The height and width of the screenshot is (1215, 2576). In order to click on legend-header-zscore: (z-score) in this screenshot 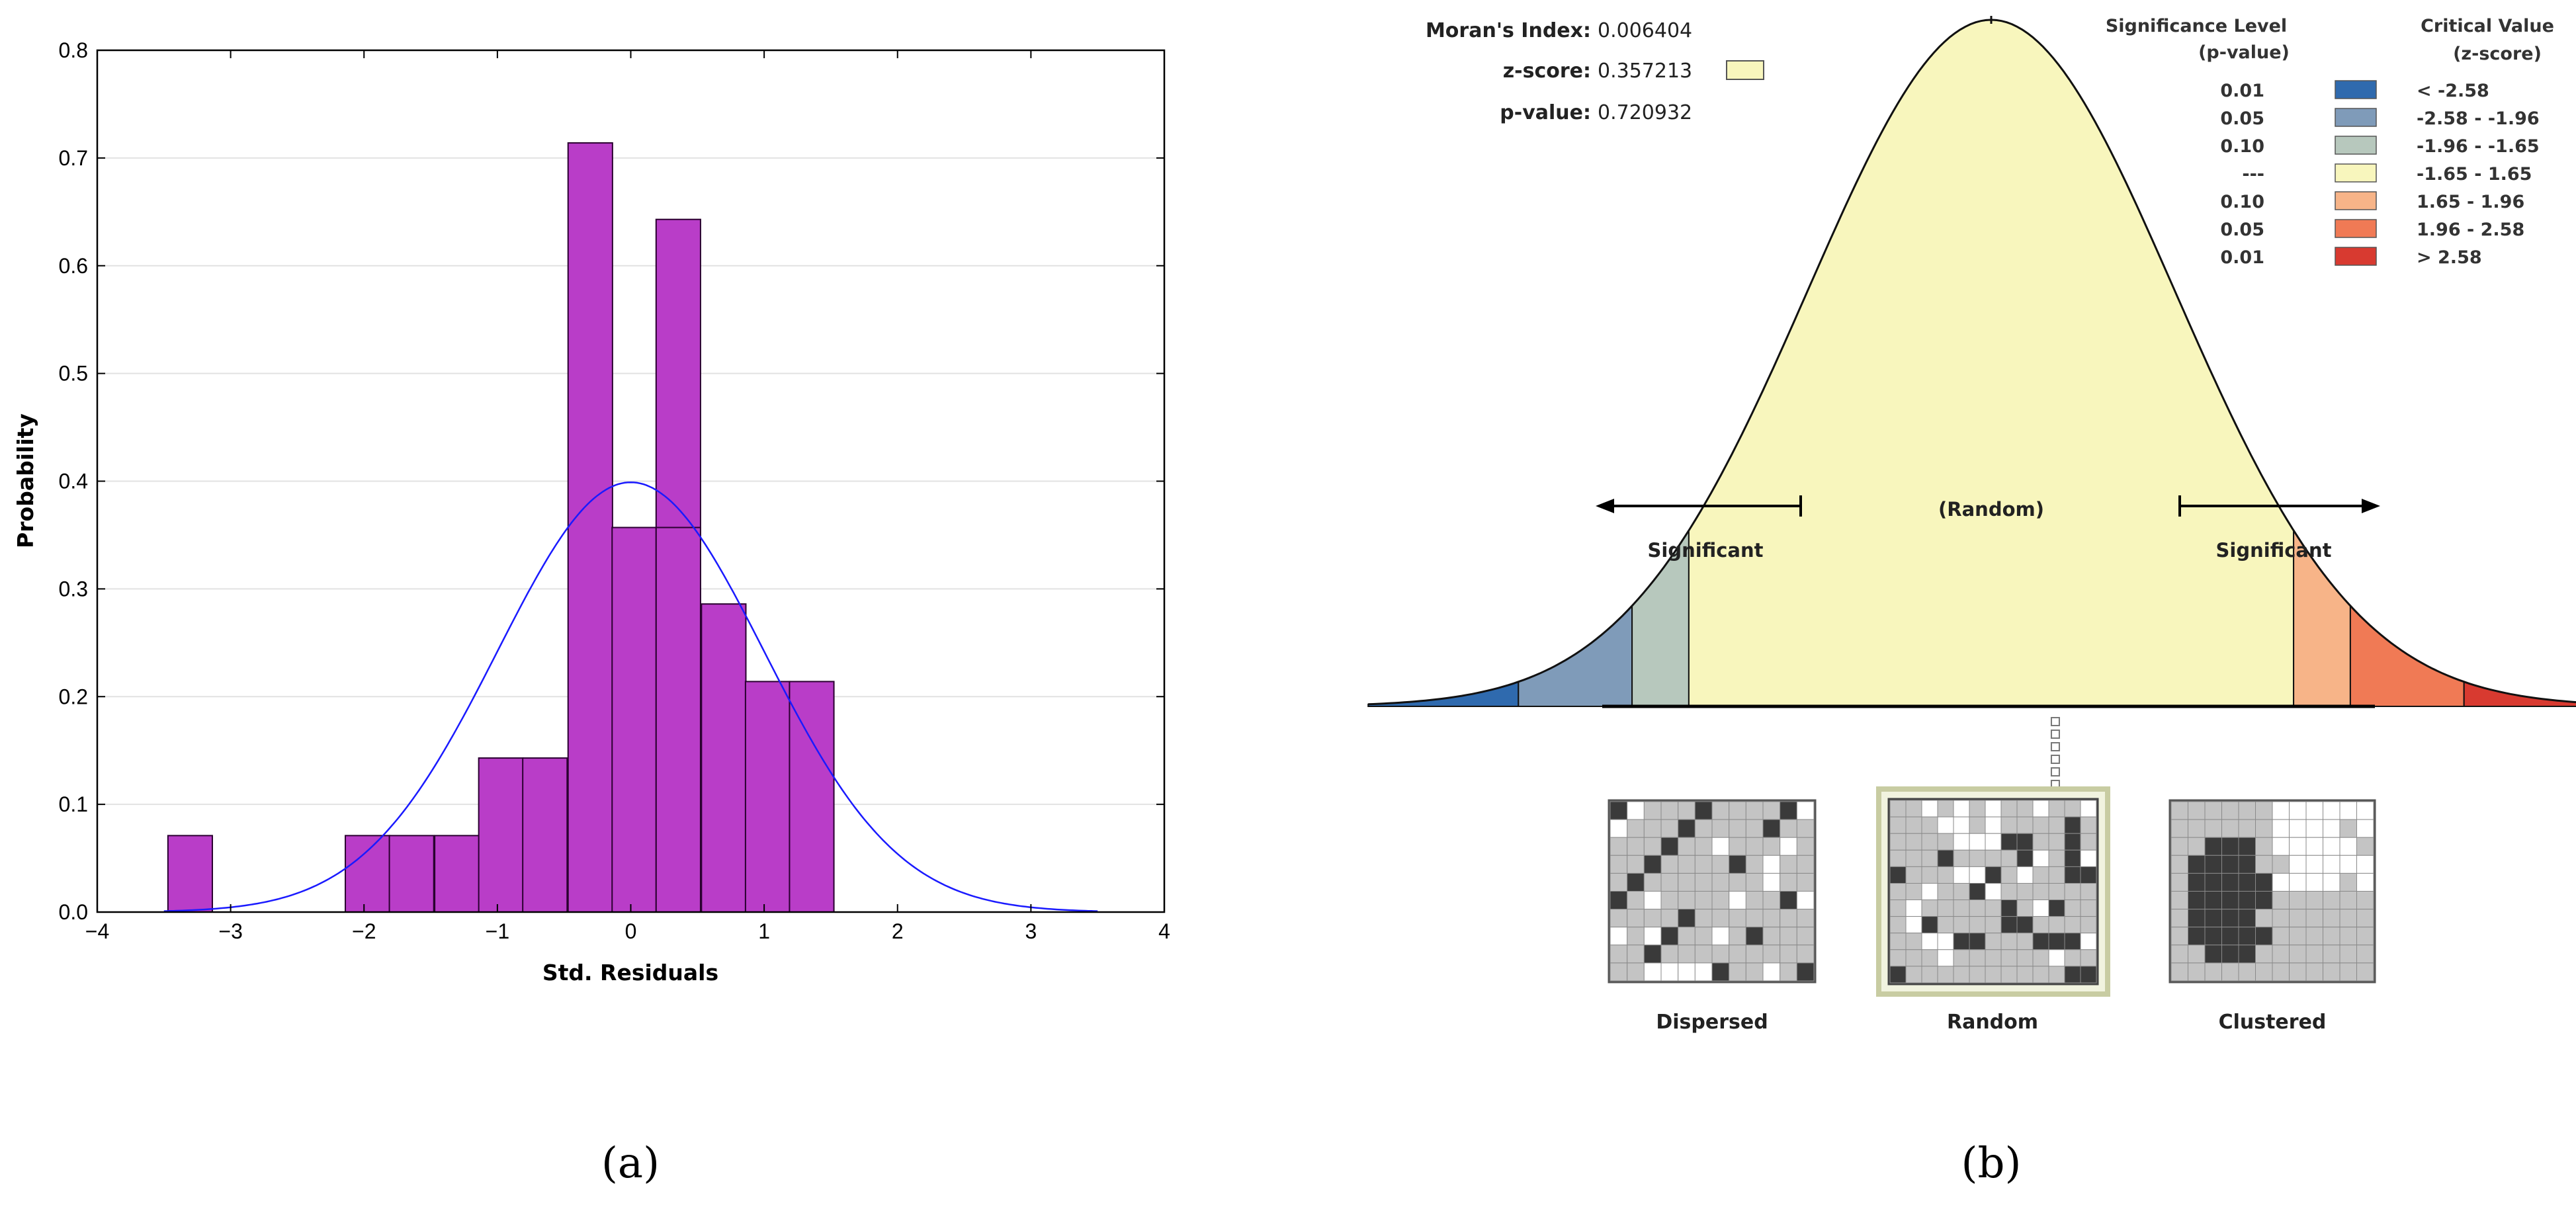, I will do `click(2497, 54)`.